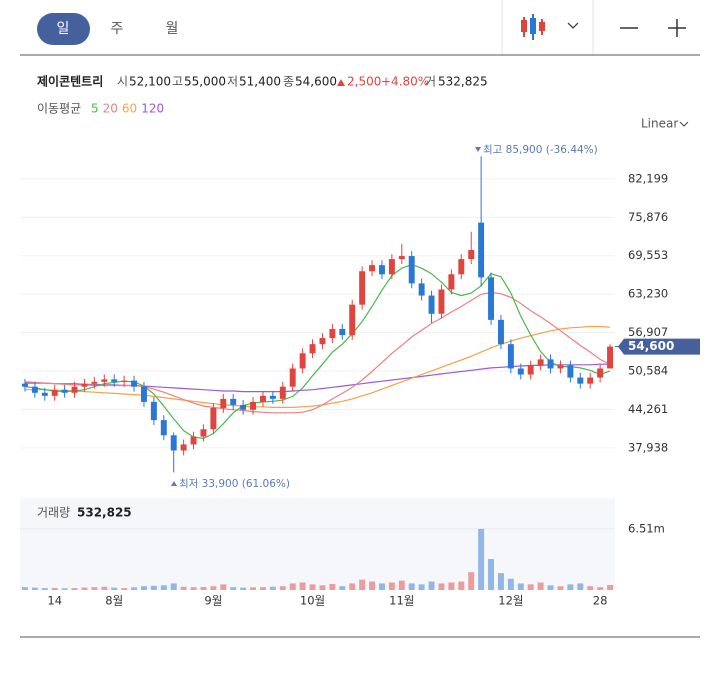  What do you see at coordinates (648, 447) in the screenshot?
I see `y-tick-label: 37,938` at bounding box center [648, 447].